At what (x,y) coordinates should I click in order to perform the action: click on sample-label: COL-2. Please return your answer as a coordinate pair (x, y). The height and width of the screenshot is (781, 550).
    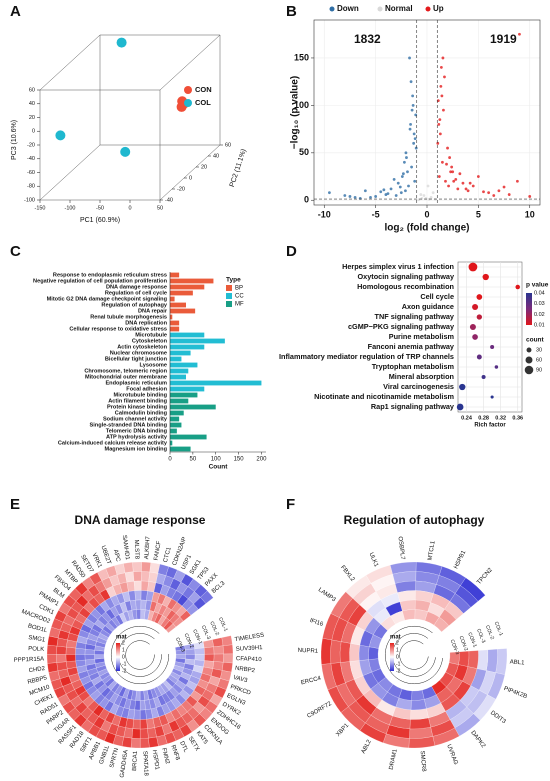
    Looking at the image, I should click on (489, 632).